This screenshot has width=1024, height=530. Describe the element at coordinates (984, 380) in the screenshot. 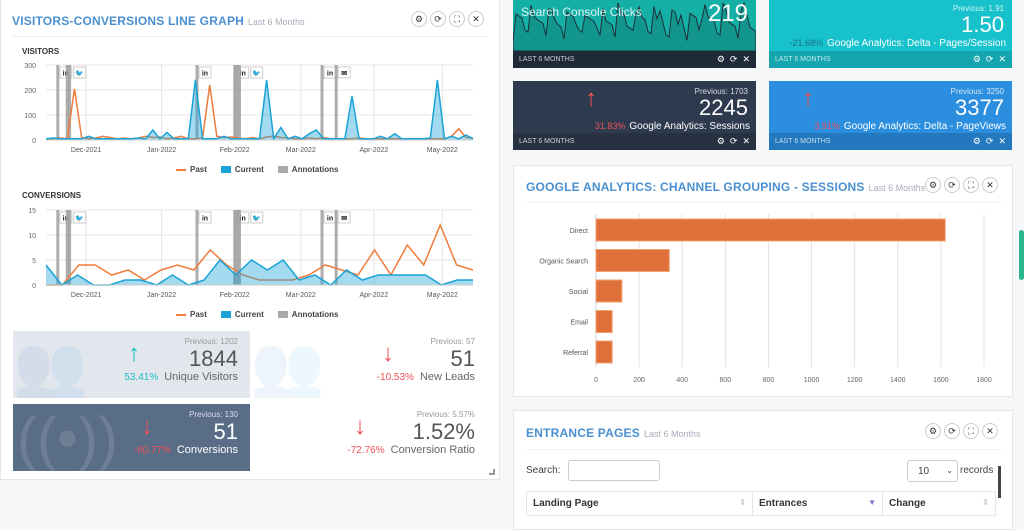

I see `x-tick-label: 1800` at that location.